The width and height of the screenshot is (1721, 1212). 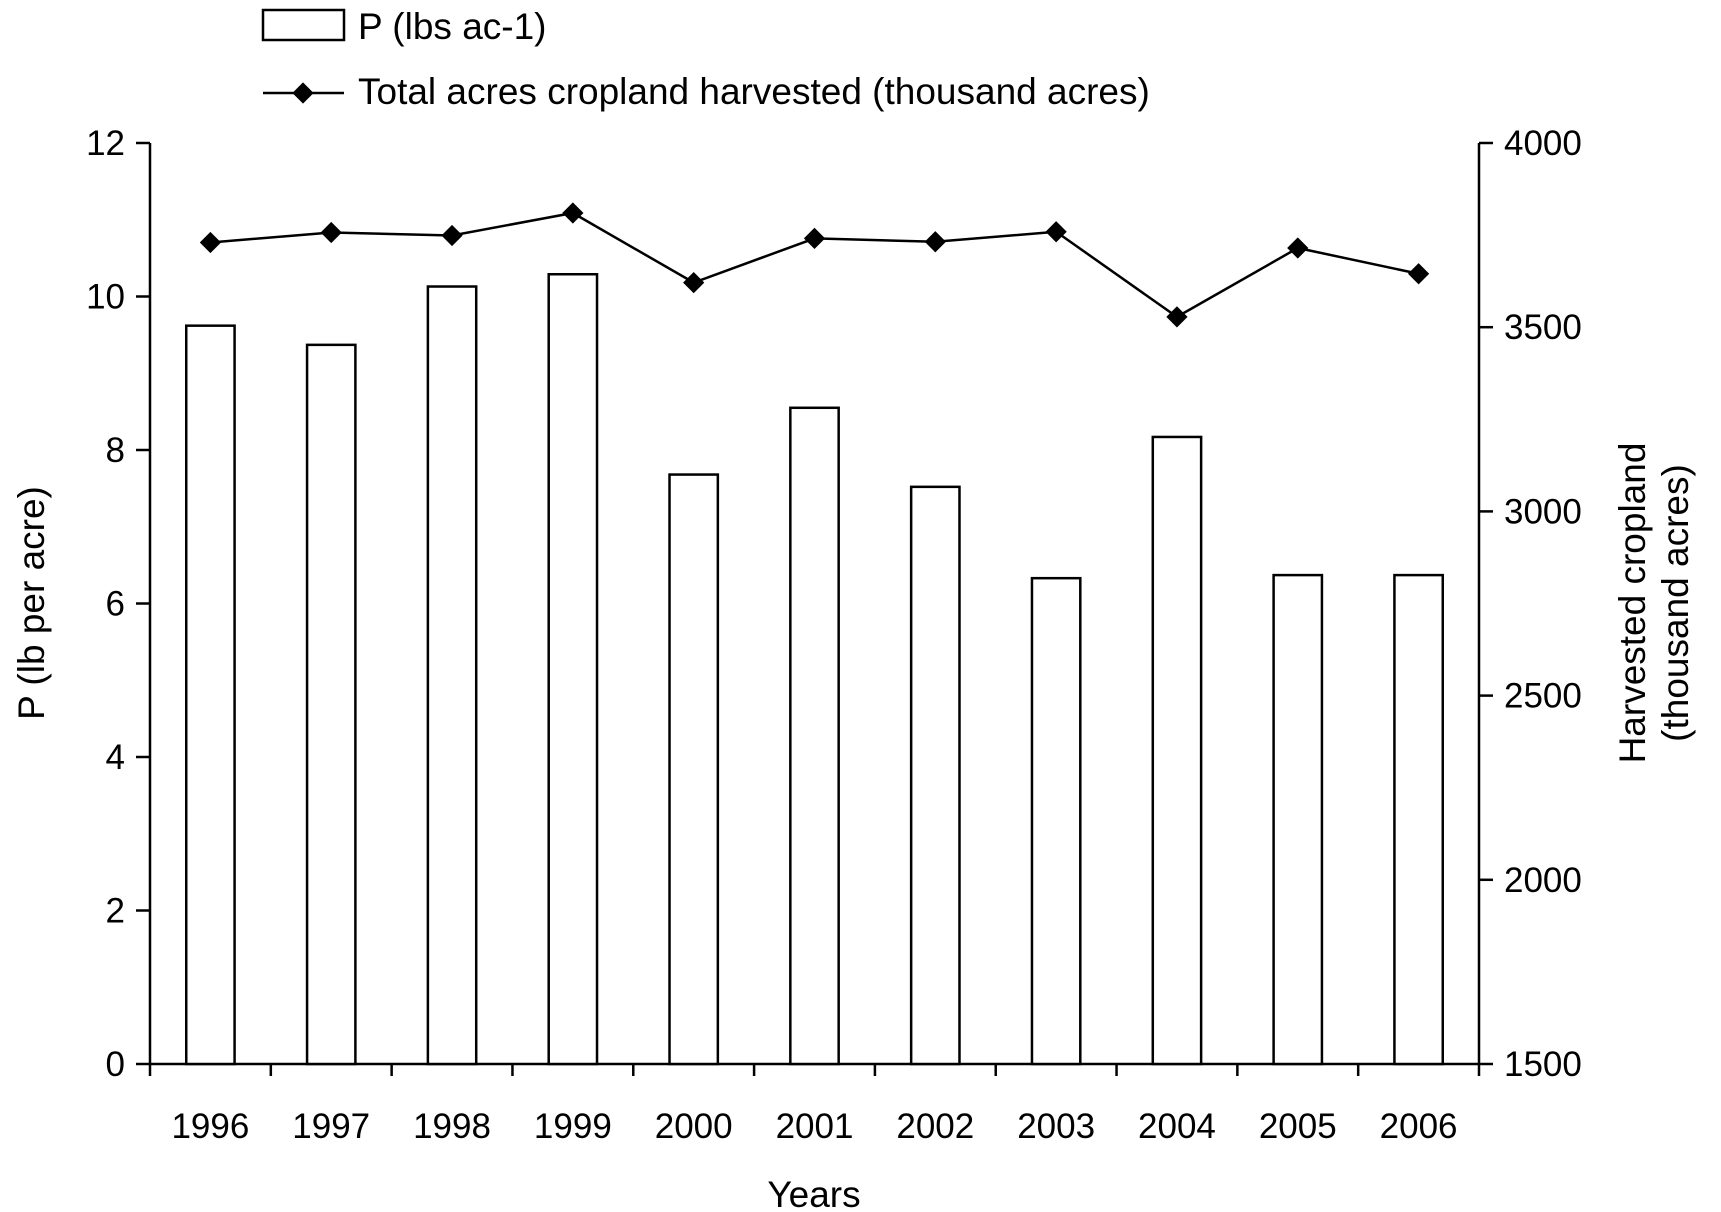 I want to click on right-y-axis-title-line-1: Harvested cropland, so click(x=1632, y=603).